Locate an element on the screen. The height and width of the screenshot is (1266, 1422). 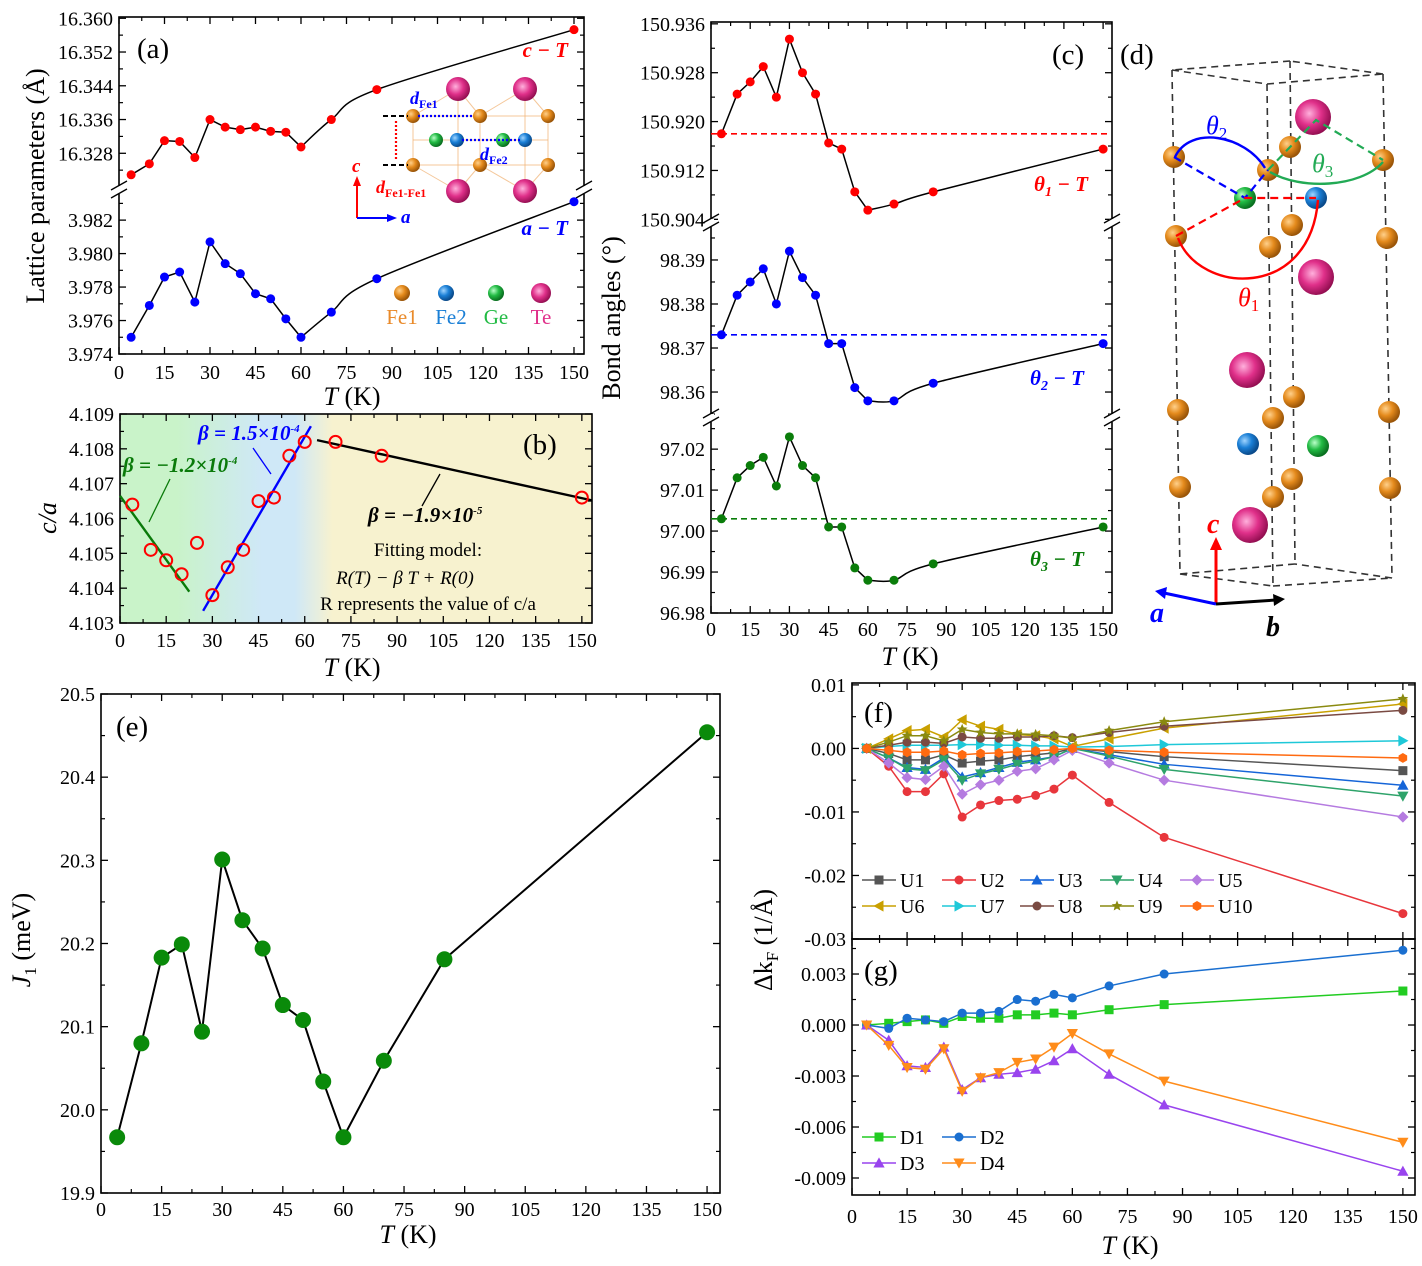
theta3-arc is located at coordinates (1326, 173).